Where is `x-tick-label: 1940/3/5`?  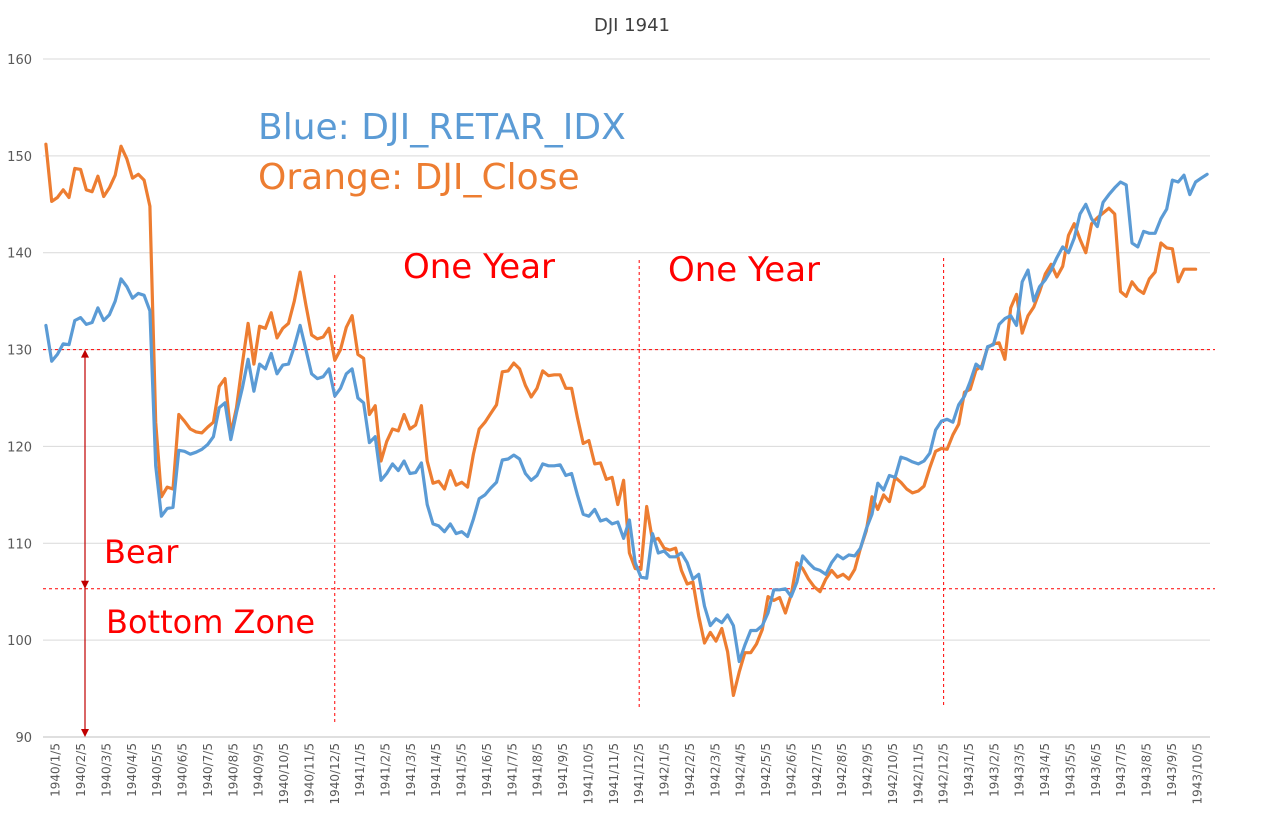 x-tick-label: 1940/3/5 is located at coordinates (106, 770).